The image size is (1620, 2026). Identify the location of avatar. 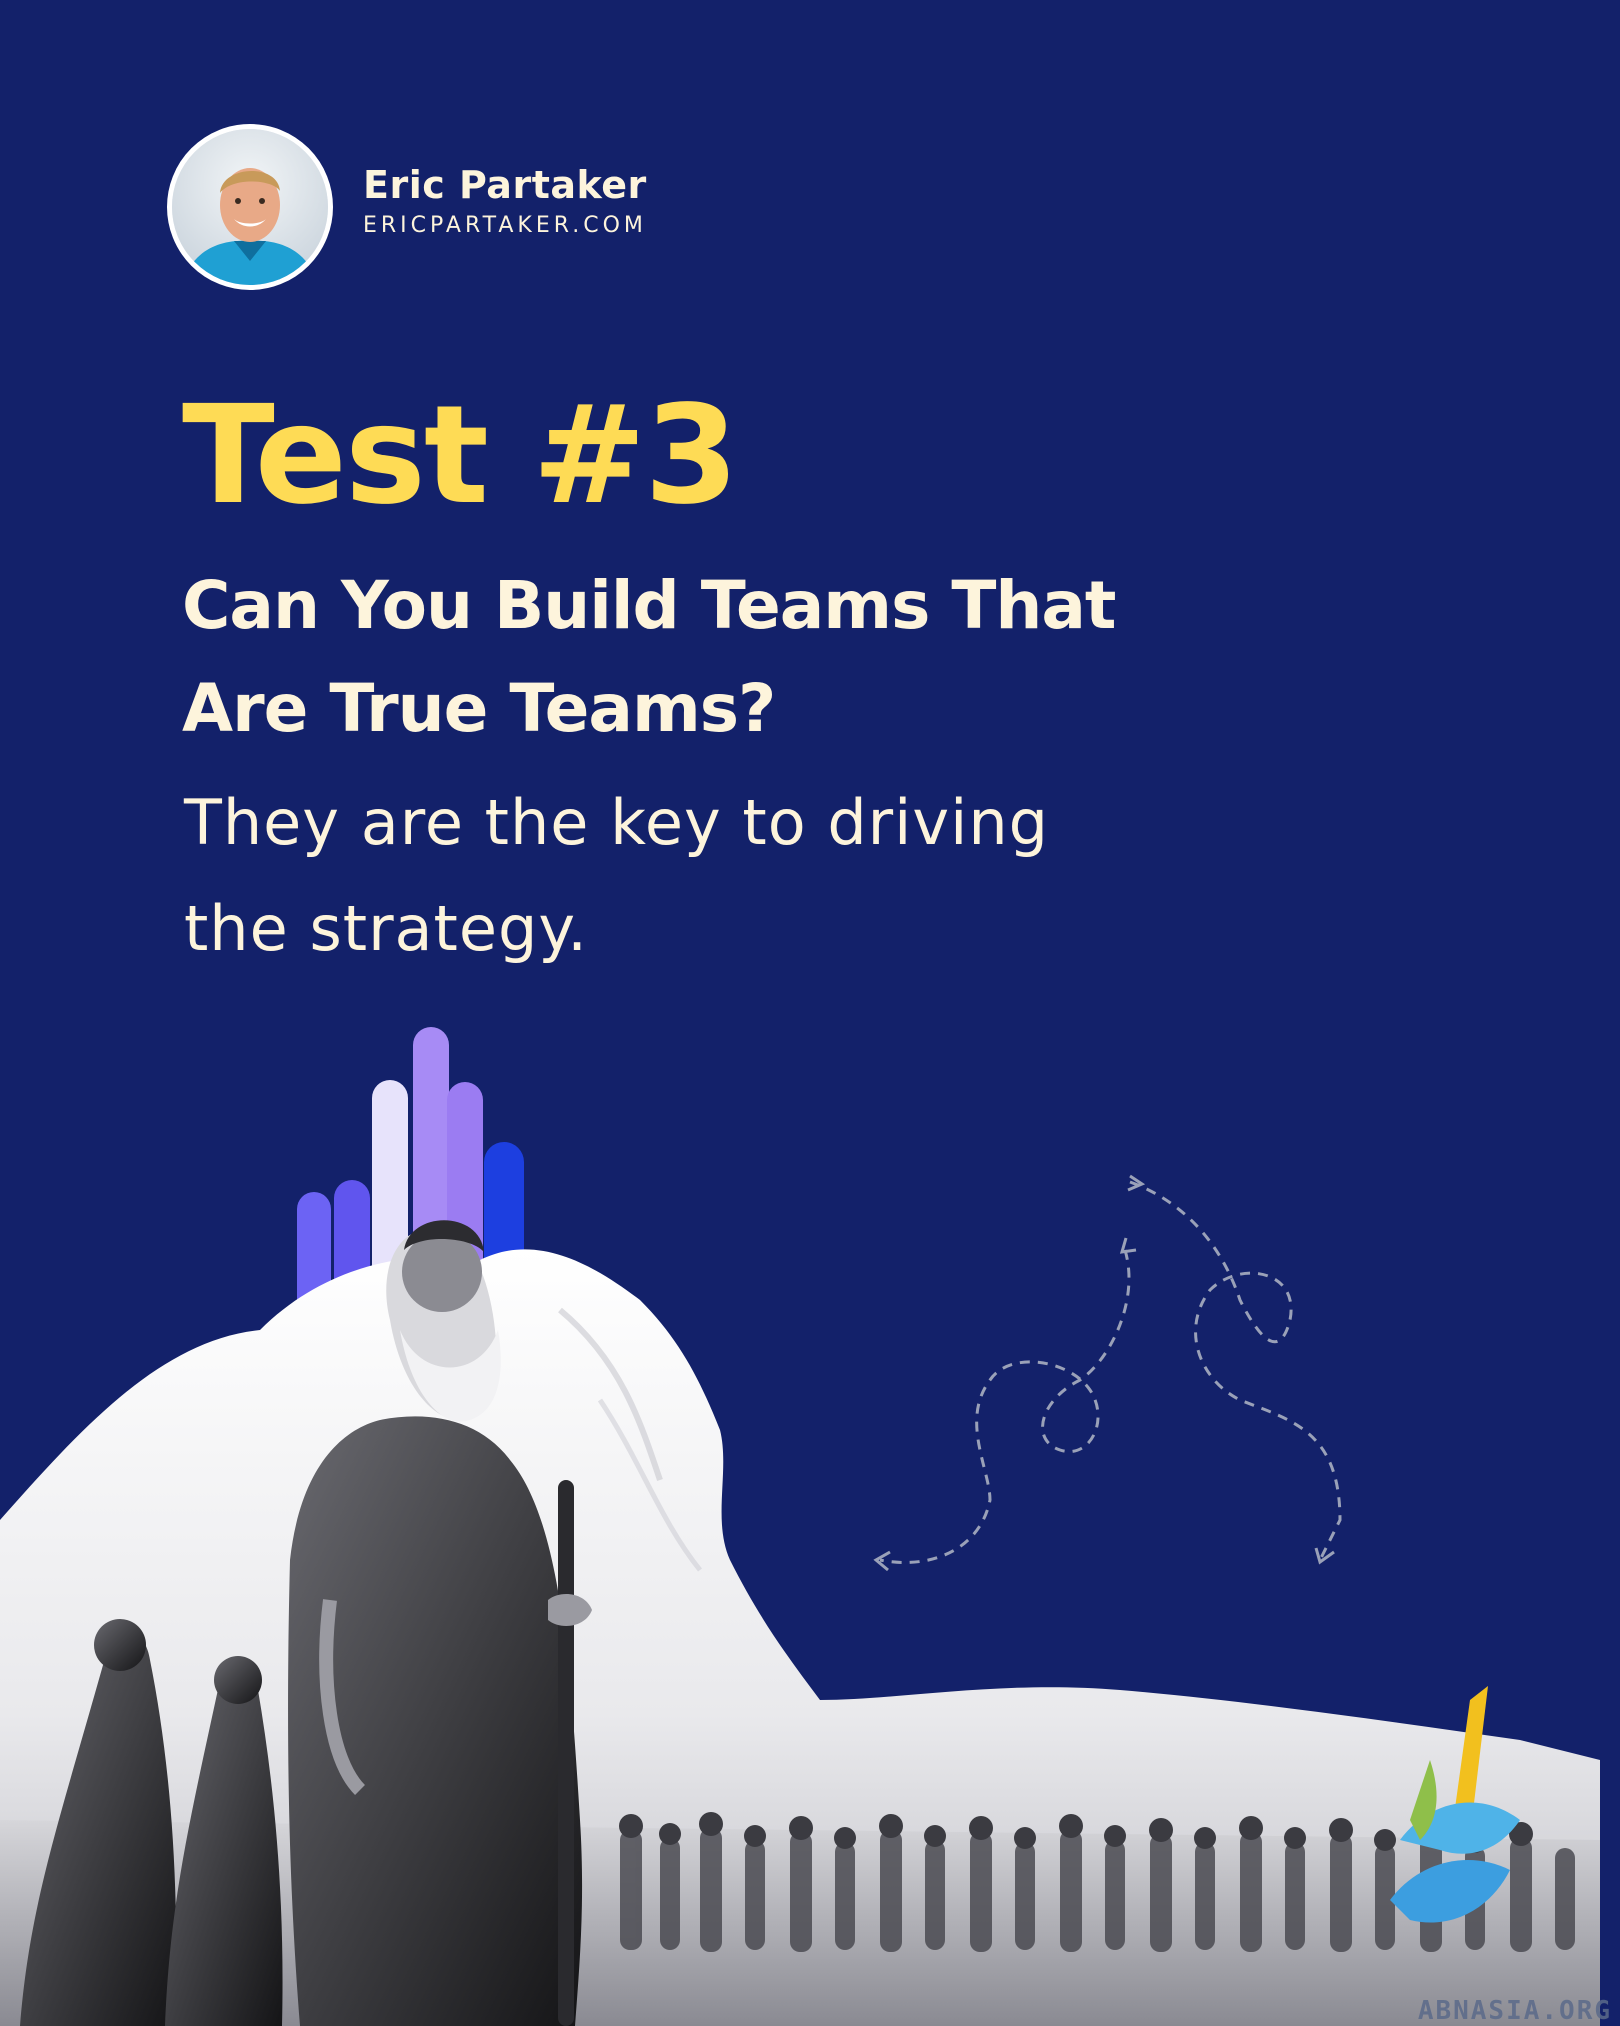
(250, 207).